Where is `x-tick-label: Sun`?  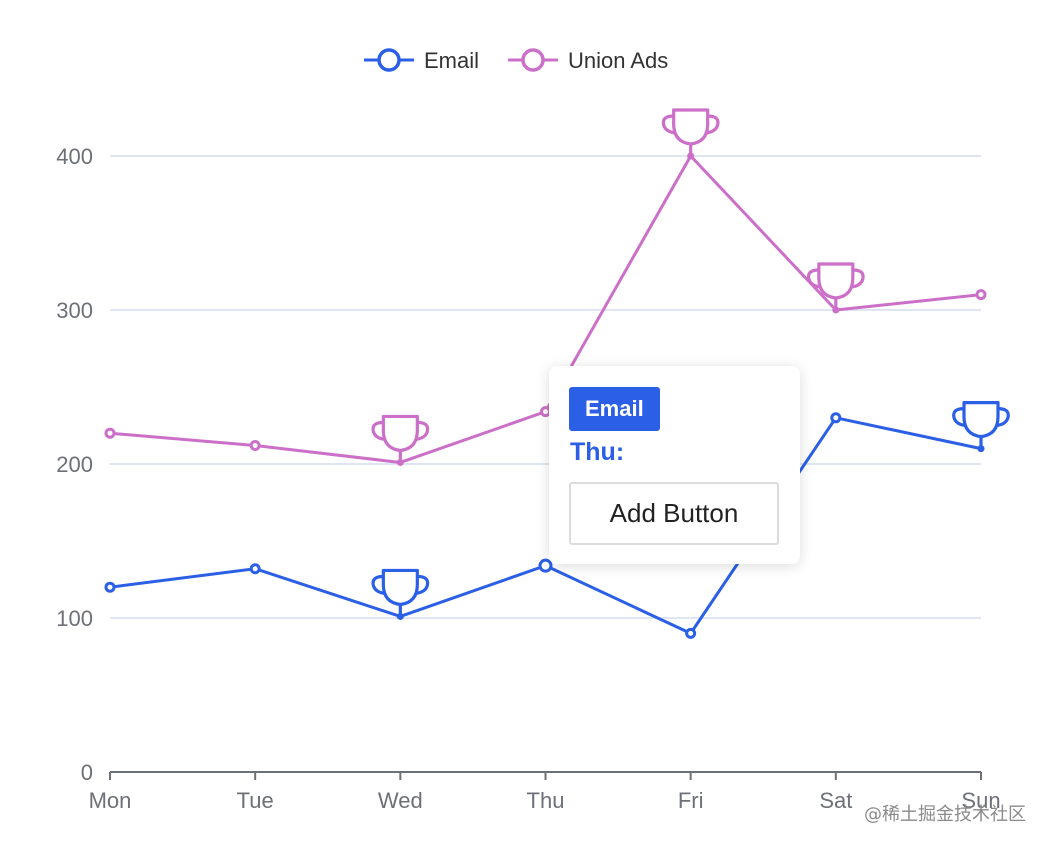 x-tick-label: Sun is located at coordinates (980, 800).